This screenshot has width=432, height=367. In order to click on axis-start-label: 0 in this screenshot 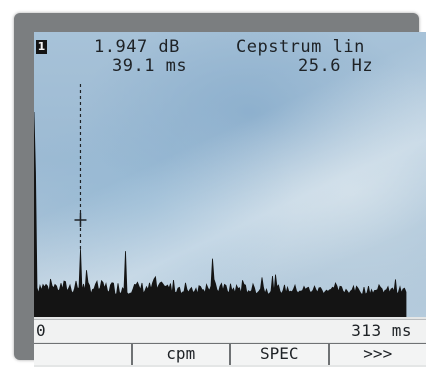, I will do `click(41, 330)`.